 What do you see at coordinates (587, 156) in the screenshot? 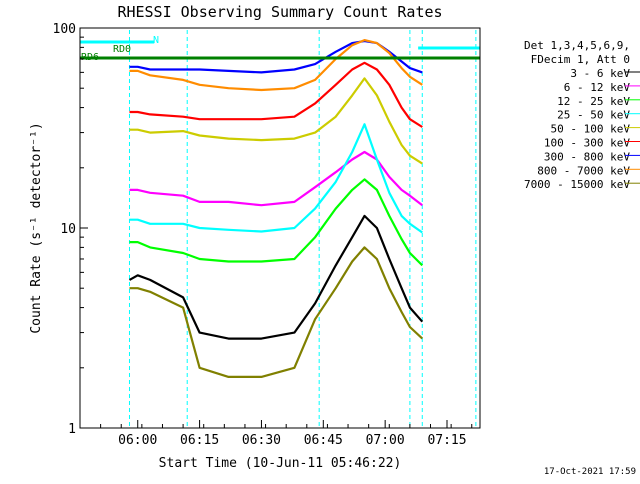
I see `legend-entry-6: 300 - 800 keV` at bounding box center [587, 156].